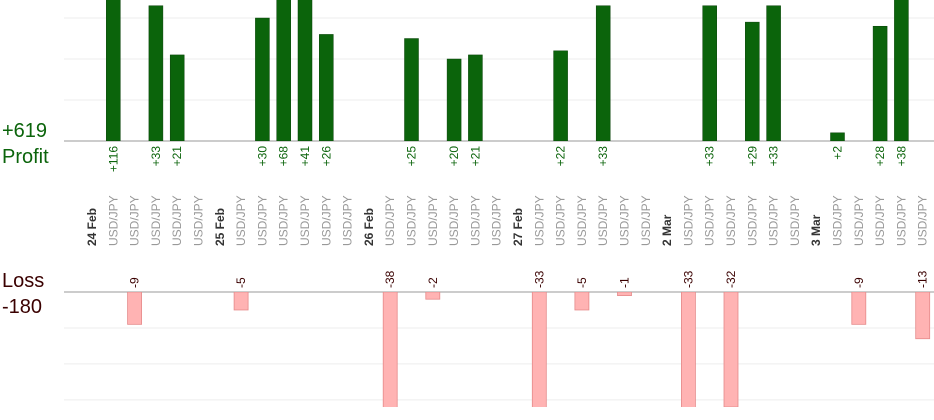 This screenshot has width=934, height=420. Describe the element at coordinates (22, 307) in the screenshot. I see `loss-total: -180` at that location.